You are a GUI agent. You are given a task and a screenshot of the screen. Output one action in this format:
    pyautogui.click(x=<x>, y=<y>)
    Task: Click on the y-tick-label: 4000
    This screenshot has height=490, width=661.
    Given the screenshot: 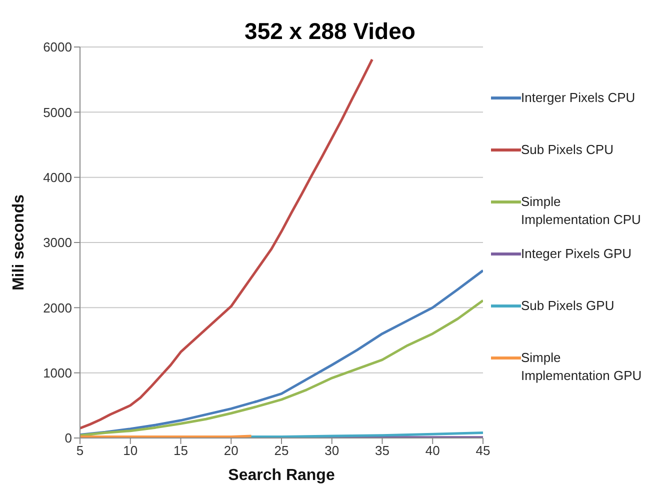 What is the action you would take?
    pyautogui.click(x=57, y=177)
    